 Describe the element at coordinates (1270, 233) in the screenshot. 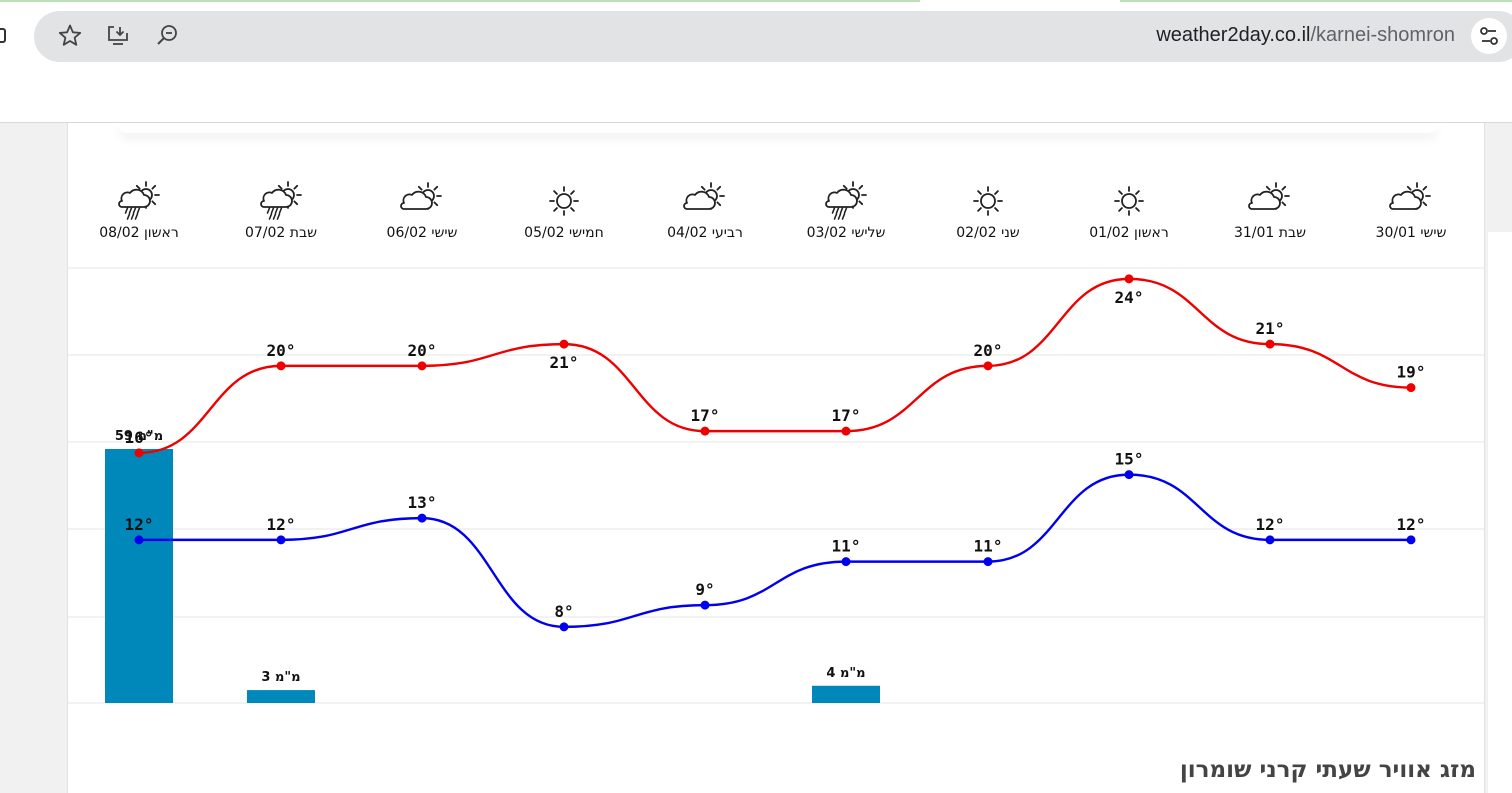

I see `forecast-day-label: שבת 31/01` at that location.